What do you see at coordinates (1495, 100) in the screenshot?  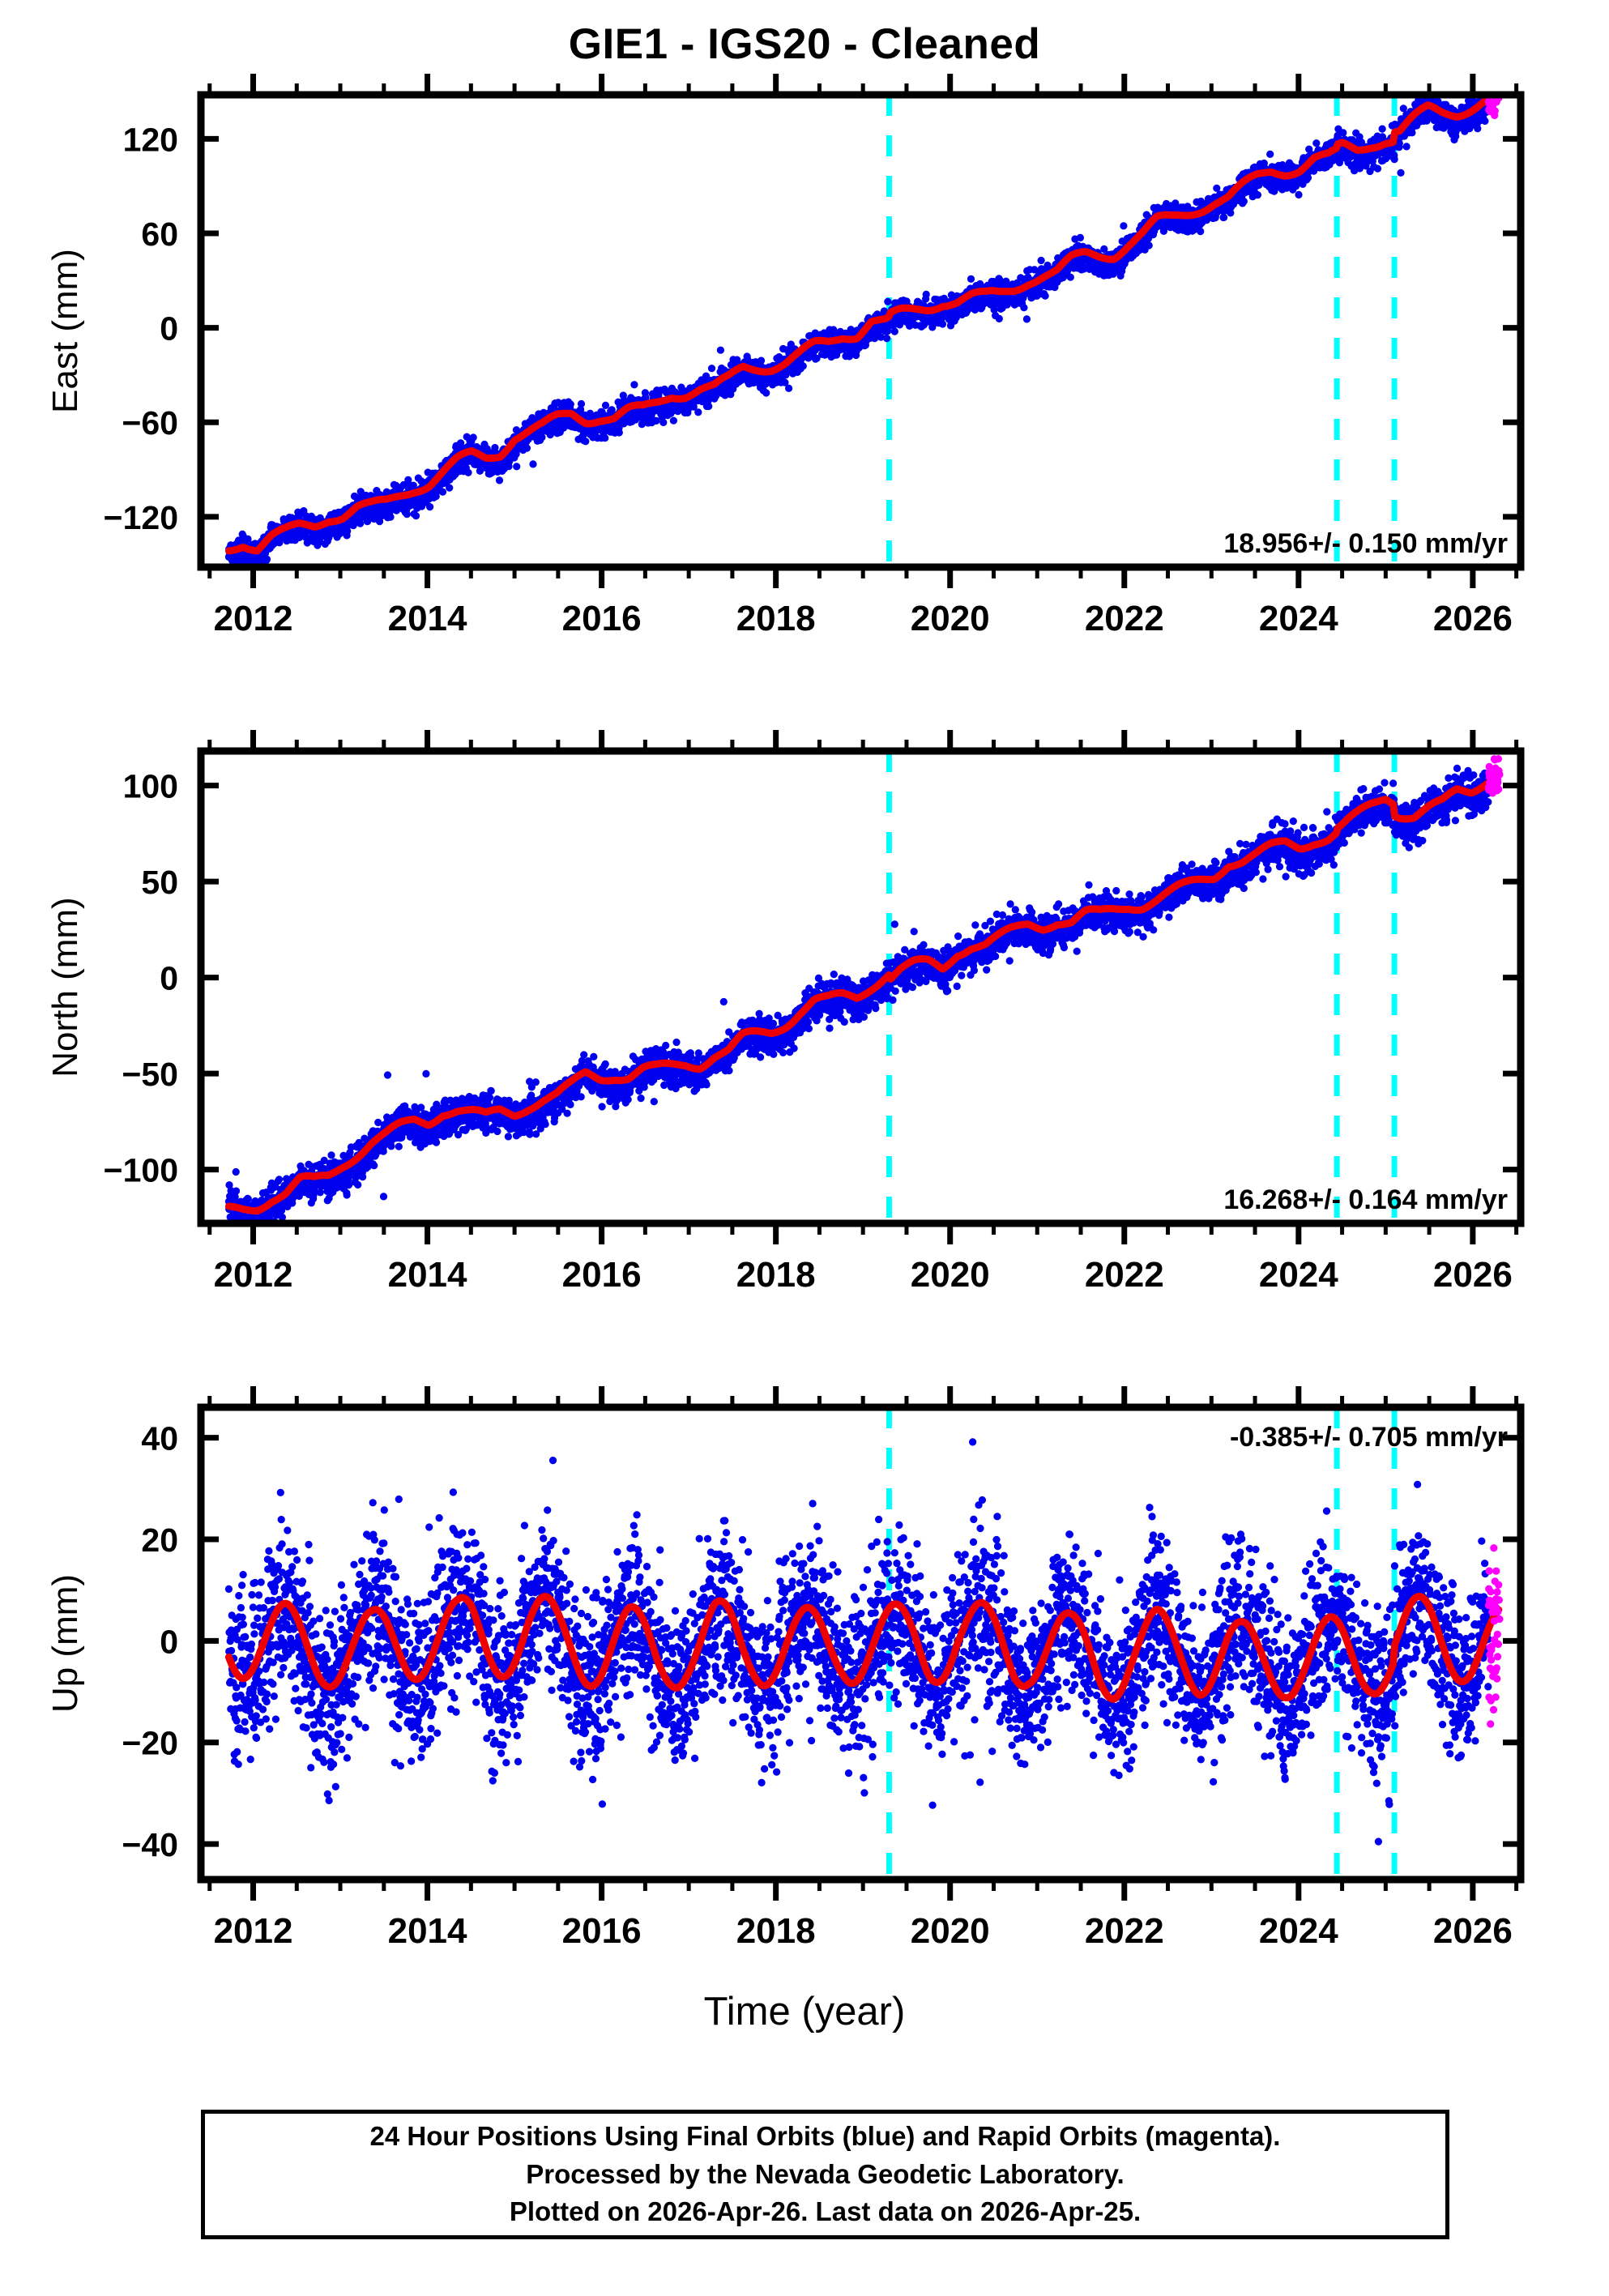 I see `rapid-orbit-points-east` at bounding box center [1495, 100].